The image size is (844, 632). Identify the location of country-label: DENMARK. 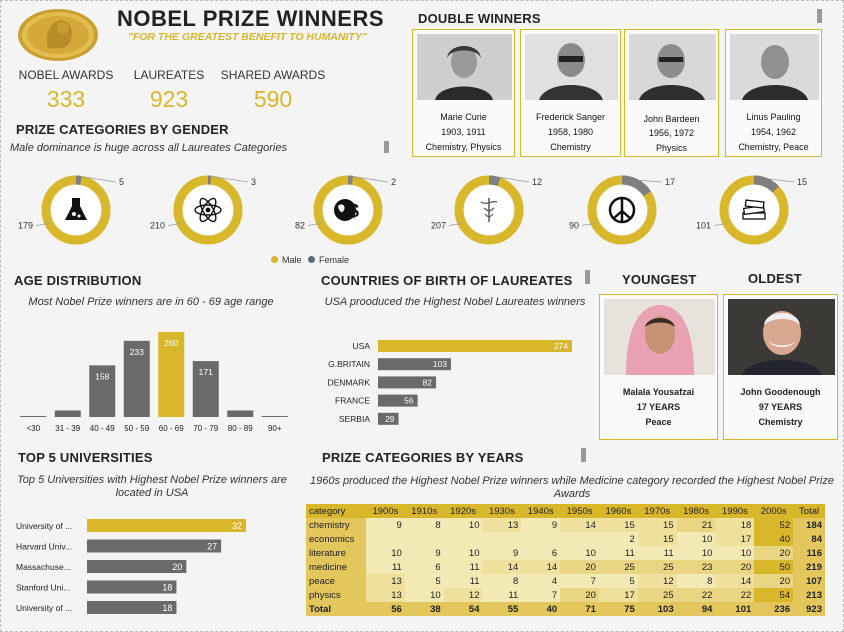
(348, 382).